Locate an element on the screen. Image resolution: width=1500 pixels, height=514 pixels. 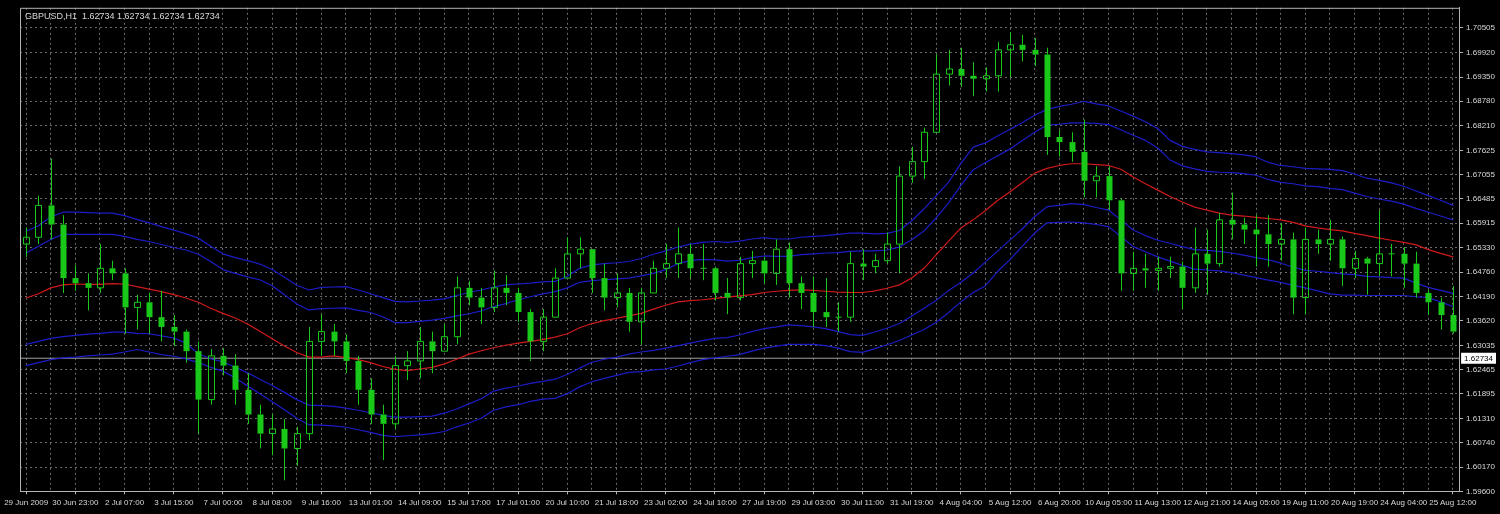
y-tick-label: 1.60740 is located at coordinates (1481, 443).